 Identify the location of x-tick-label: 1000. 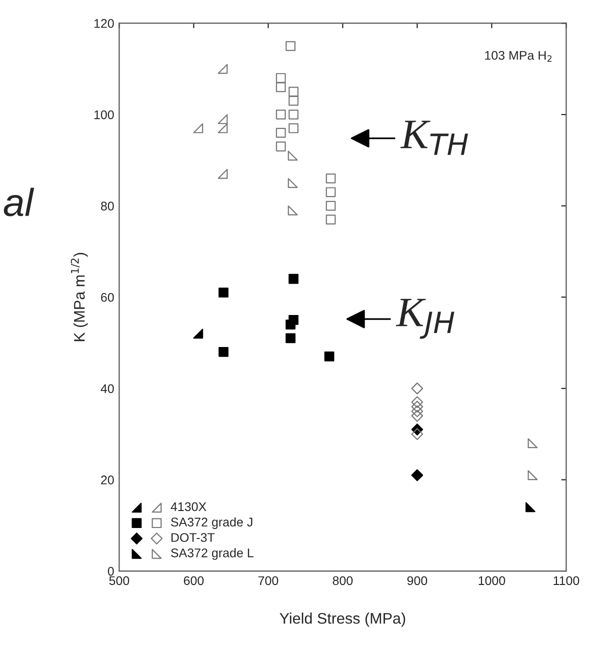
(492, 581).